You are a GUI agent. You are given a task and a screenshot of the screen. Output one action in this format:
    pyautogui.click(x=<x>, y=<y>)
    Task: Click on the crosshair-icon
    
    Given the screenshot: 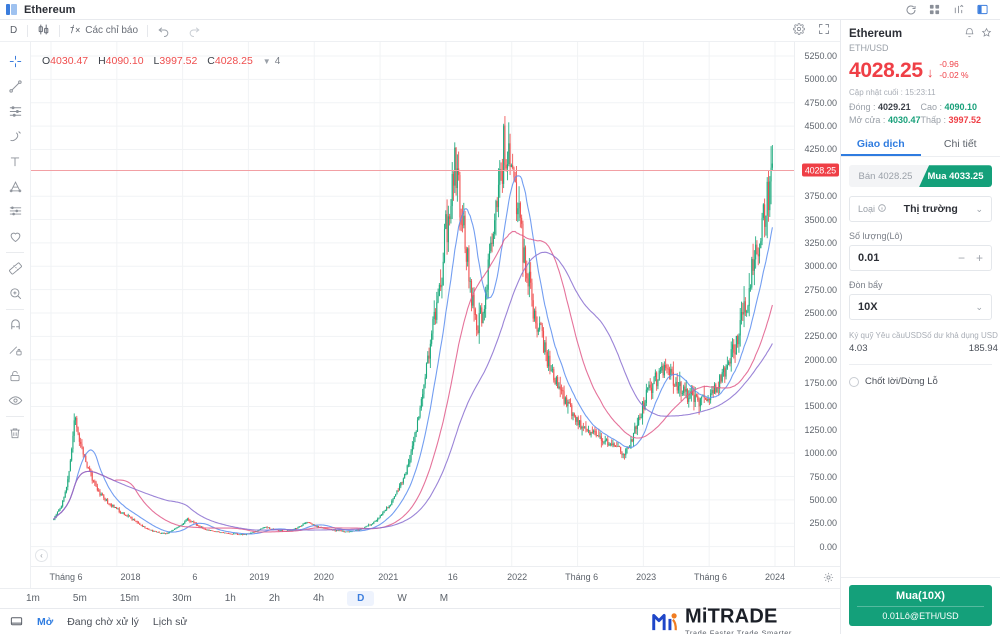 What is the action you would take?
    pyautogui.click(x=15, y=61)
    